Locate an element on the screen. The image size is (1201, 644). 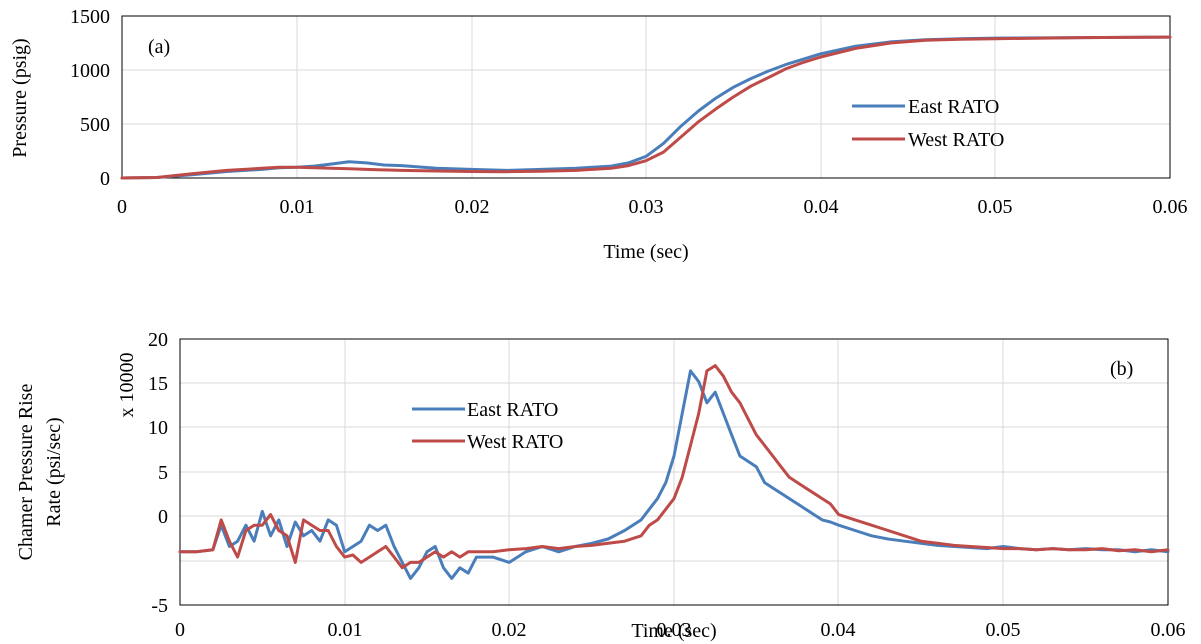
chart-b-panel-label: (b) is located at coordinates (1121, 369).